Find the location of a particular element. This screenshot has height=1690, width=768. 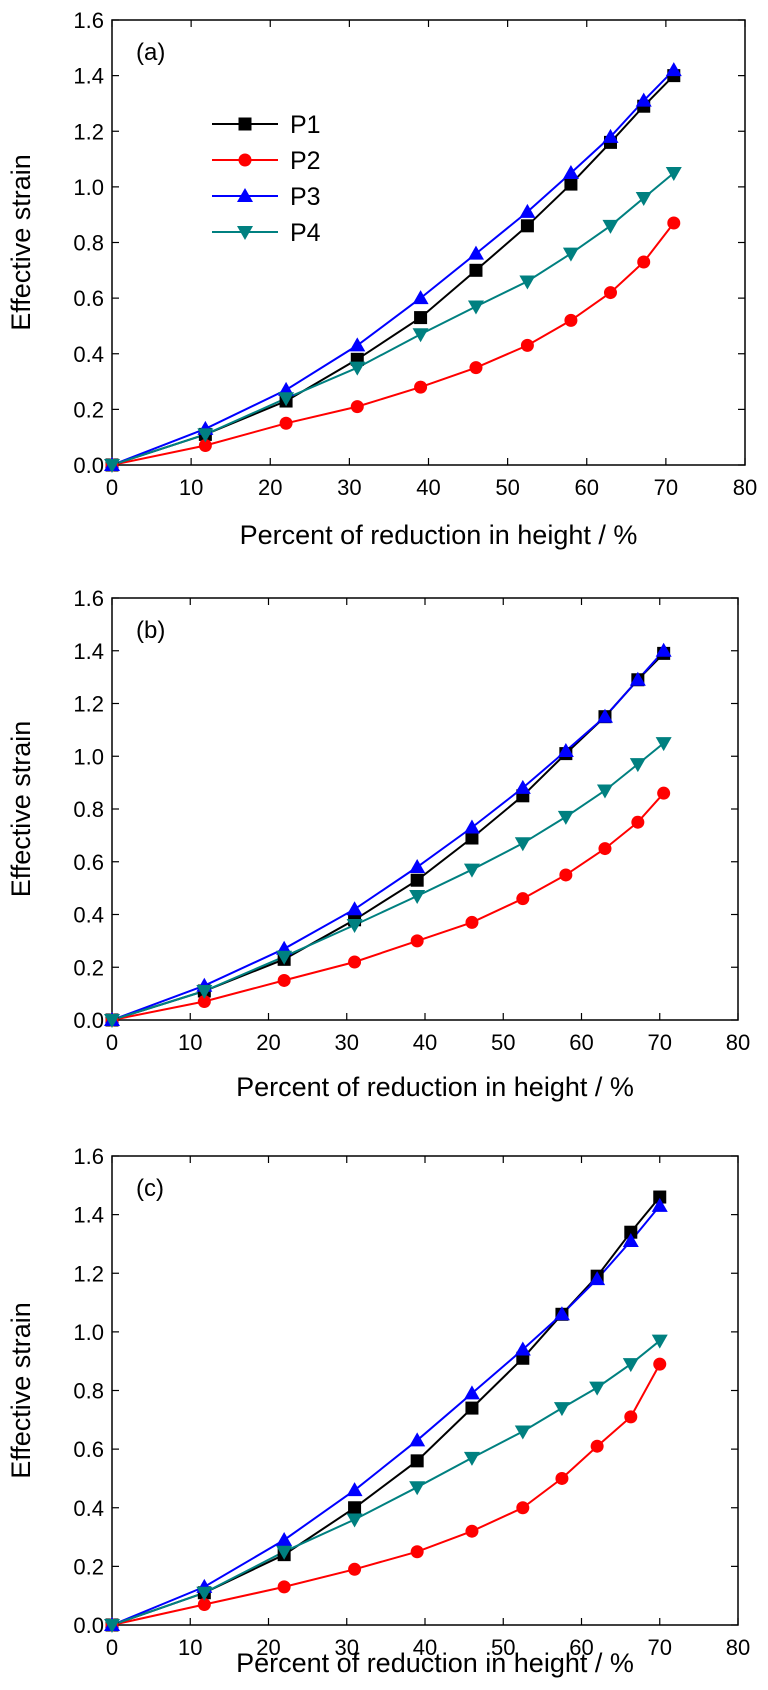

legend-label-p1: P1 is located at coordinates (305, 125).